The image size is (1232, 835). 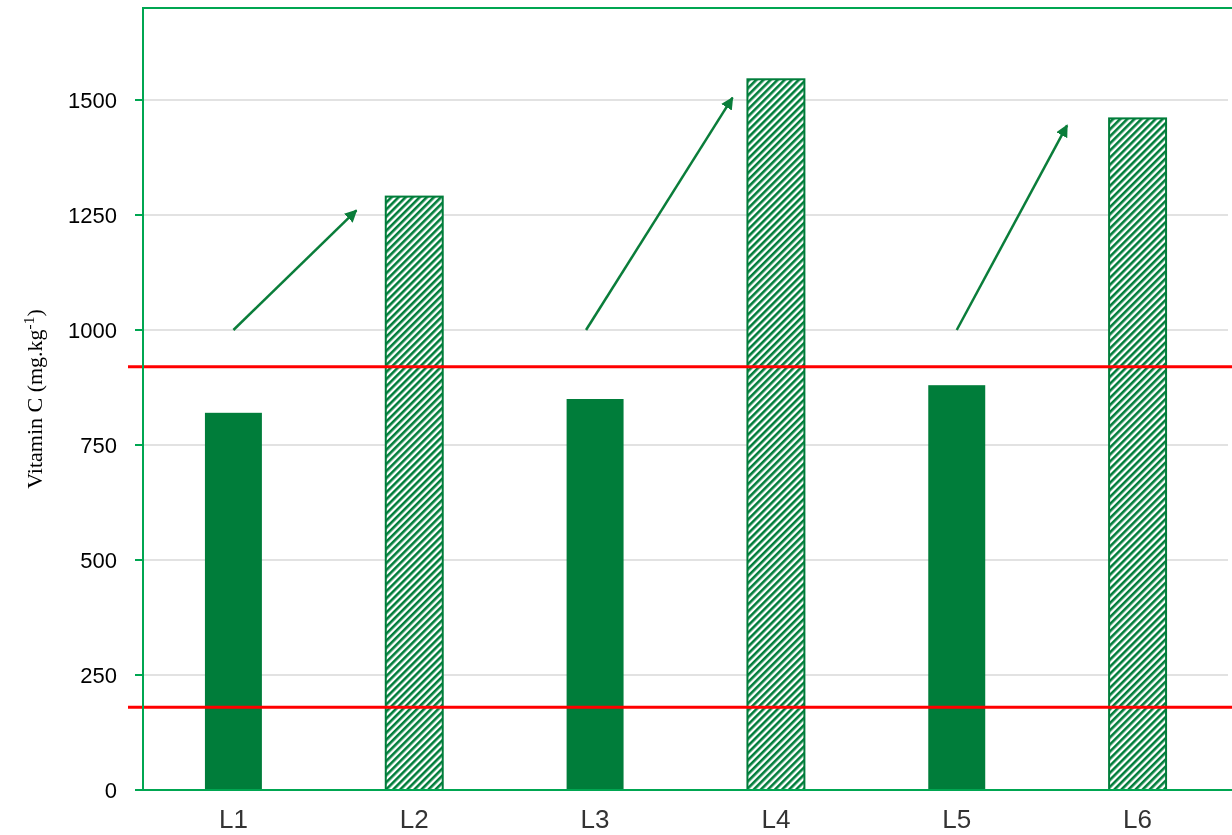 What do you see at coordinates (110, 790) in the screenshot?
I see `y-tick-label: 0` at bounding box center [110, 790].